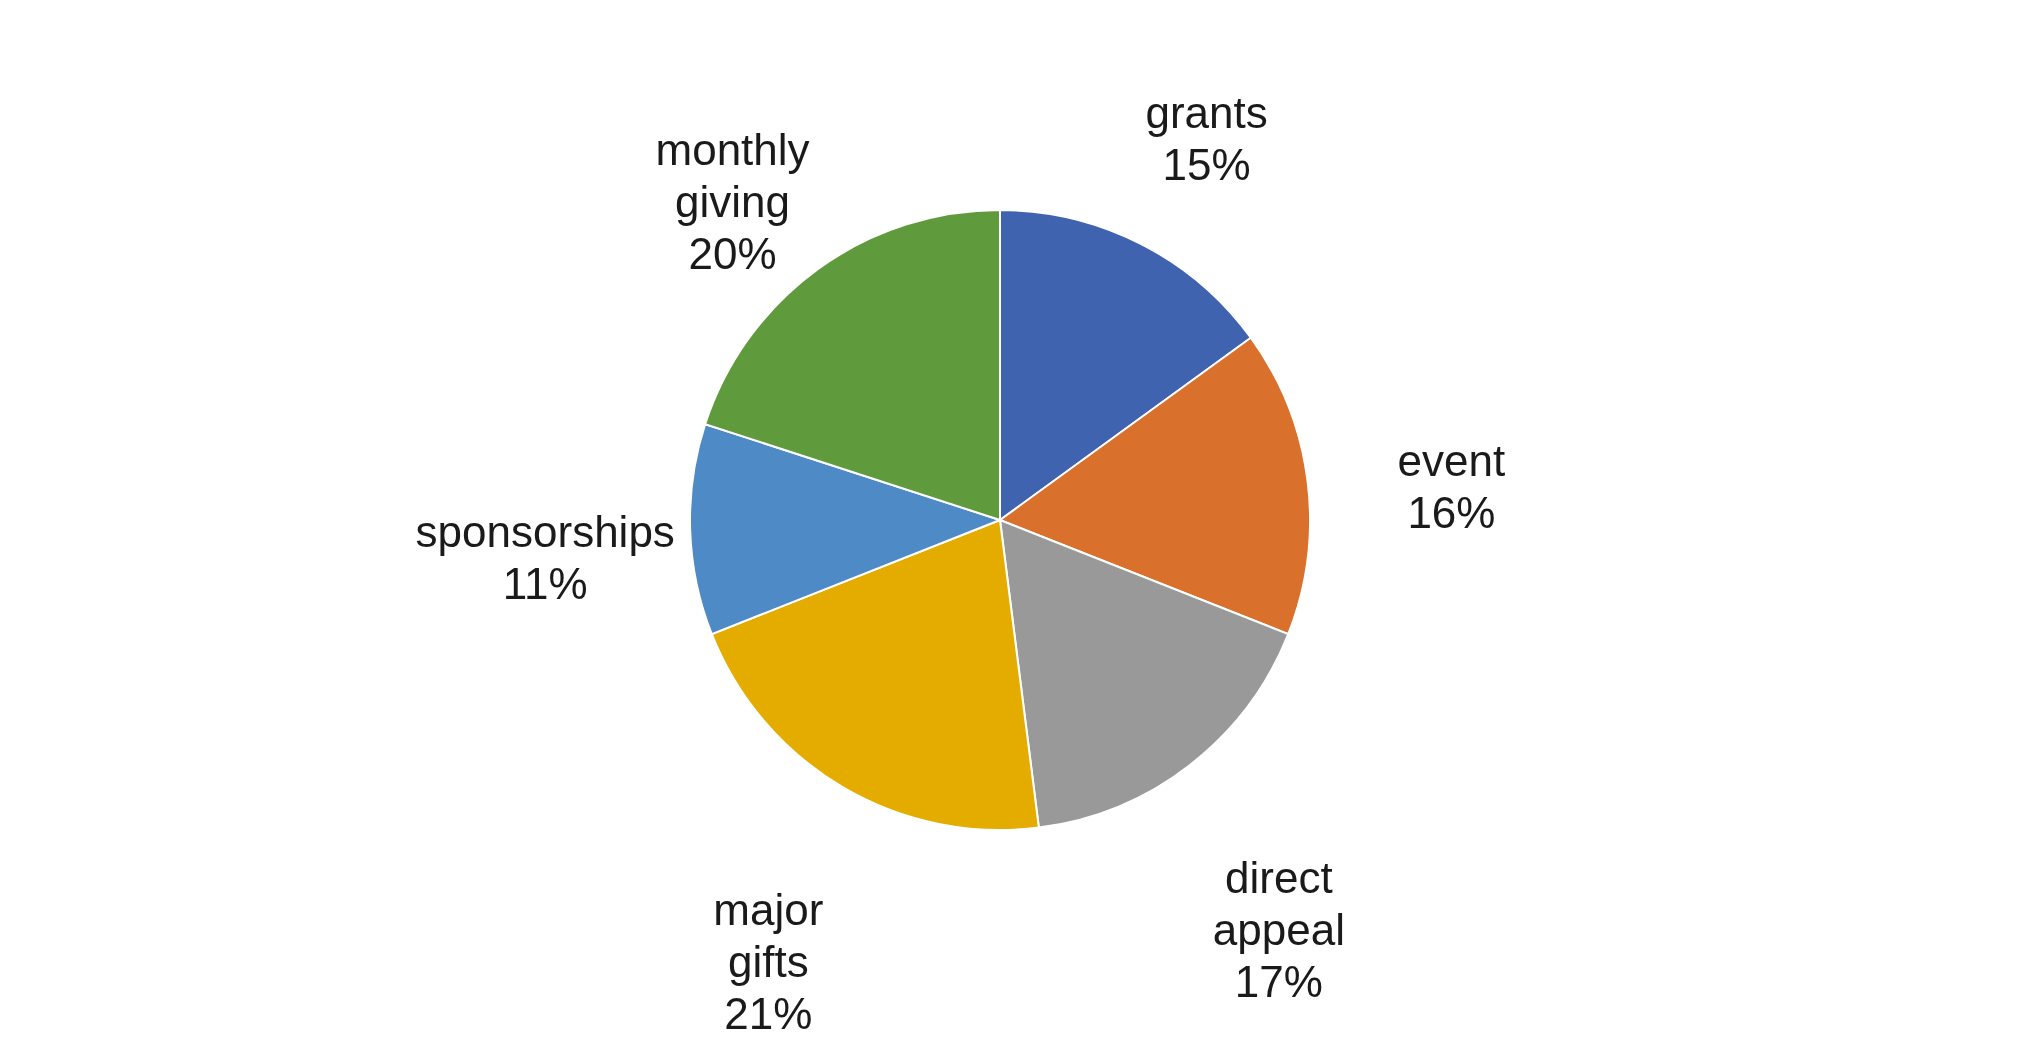 The image size is (2044, 1045). I want to click on slice-label: sponsorships, so click(545, 532).